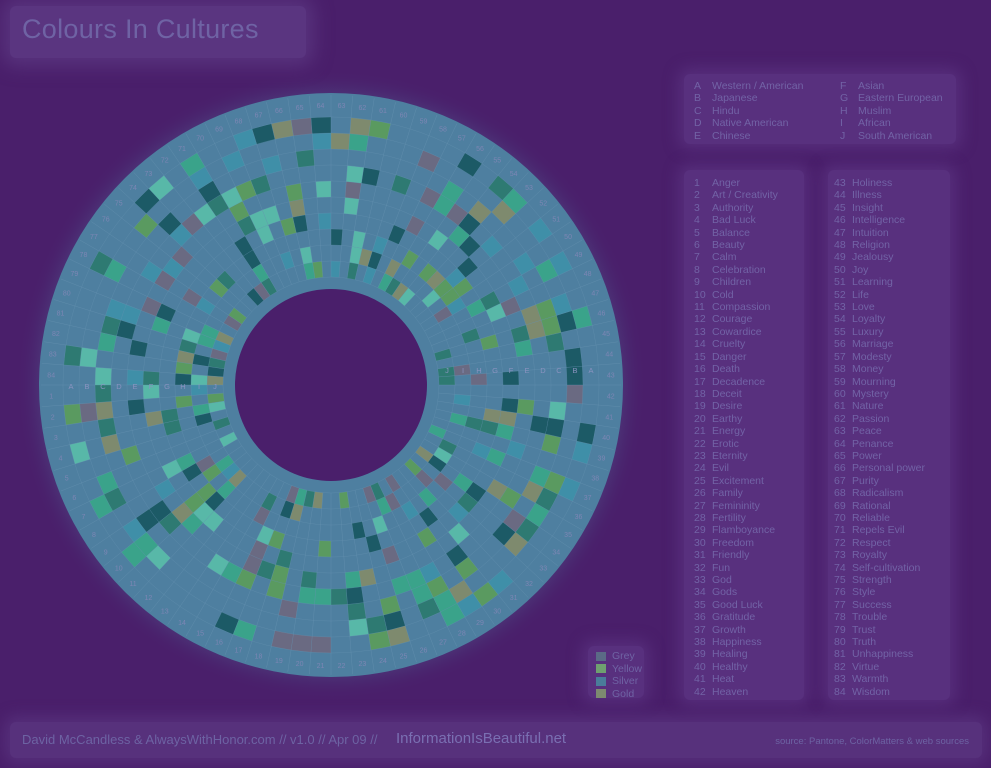  What do you see at coordinates (727, 406) in the screenshot?
I see `legend-label: Desire` at bounding box center [727, 406].